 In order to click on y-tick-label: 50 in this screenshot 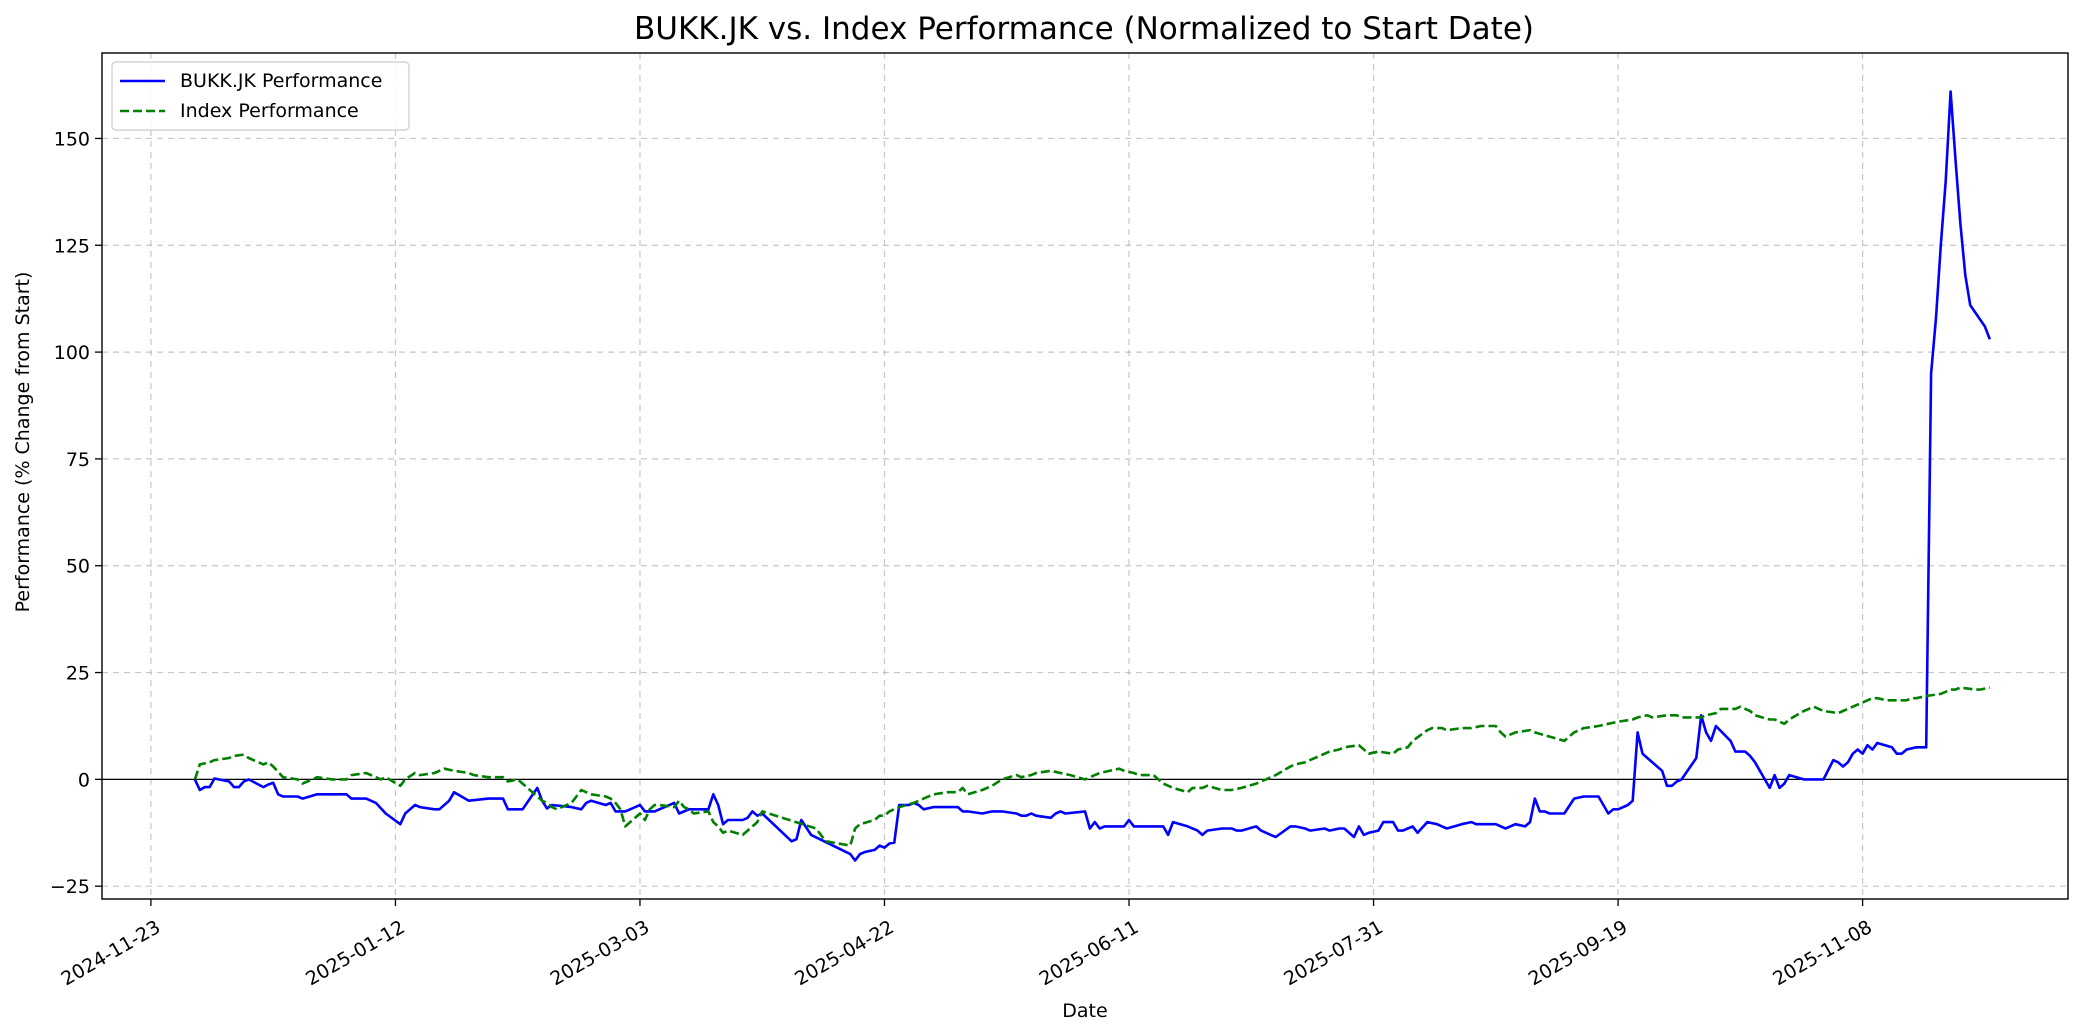, I will do `click(78, 567)`.